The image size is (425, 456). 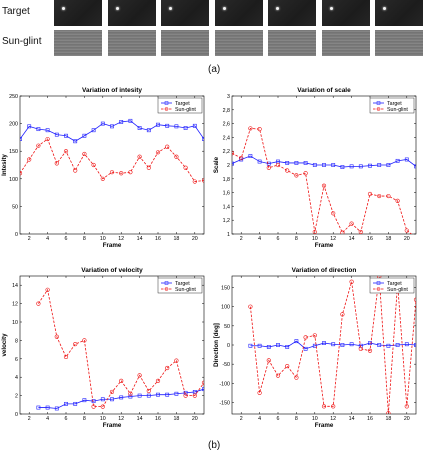 I want to click on y-tick-label: 0, so click(x=16, y=415).